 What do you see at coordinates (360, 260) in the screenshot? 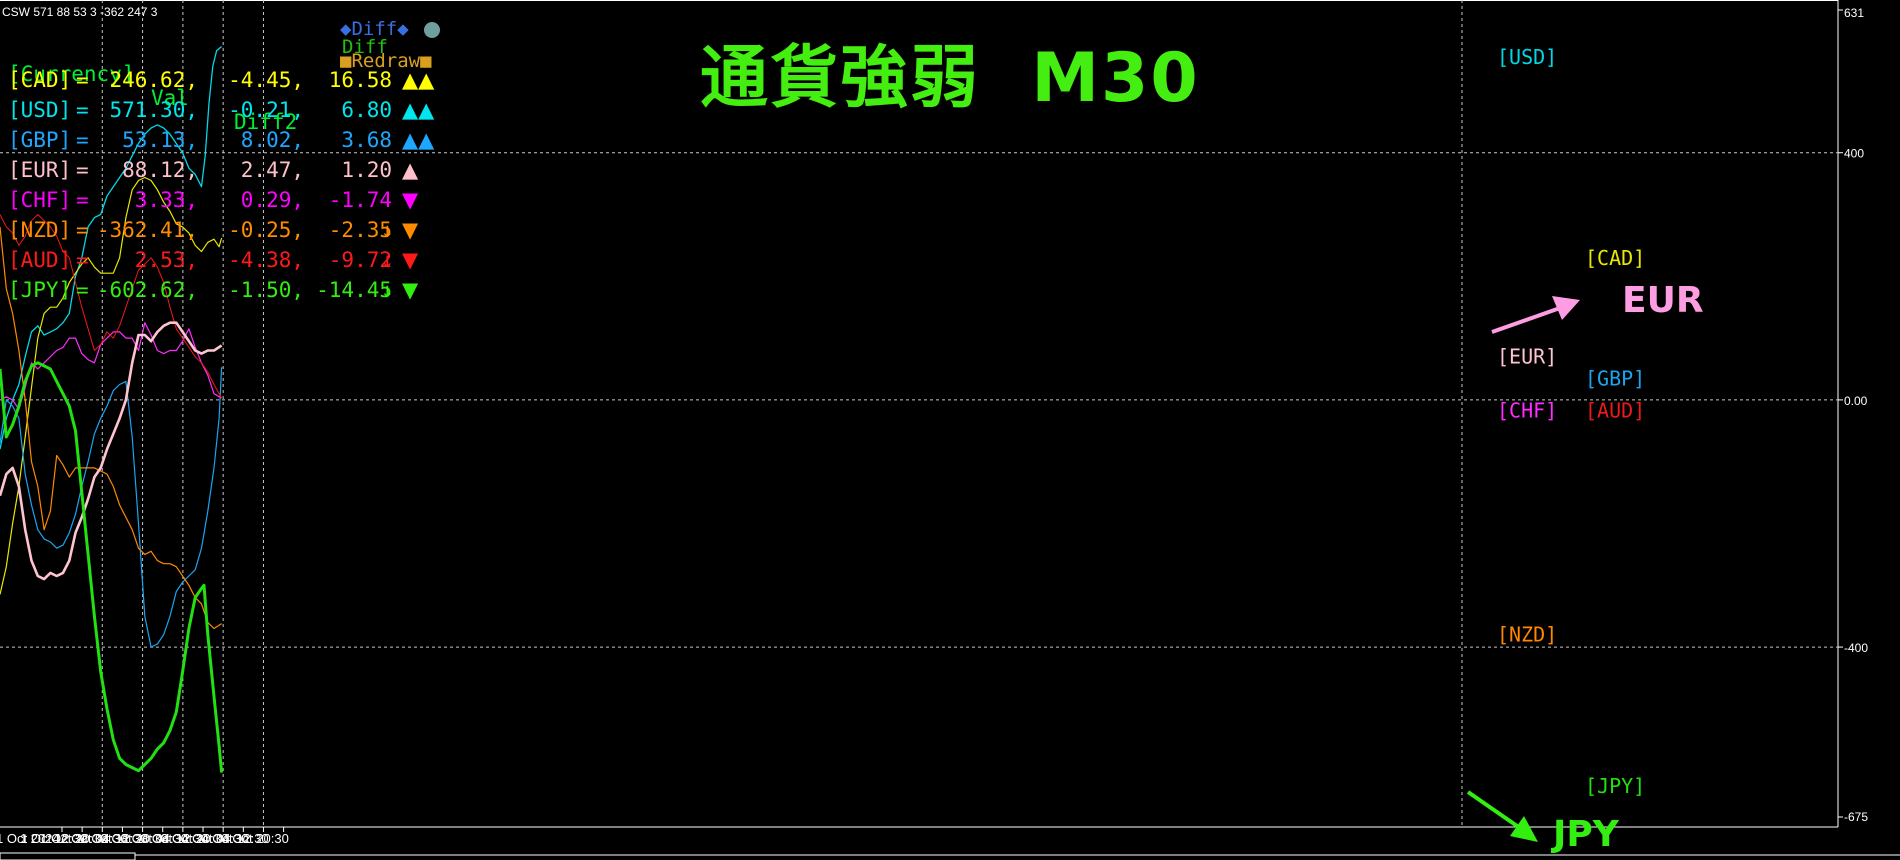
I see `row-diff: -9.72` at bounding box center [360, 260].